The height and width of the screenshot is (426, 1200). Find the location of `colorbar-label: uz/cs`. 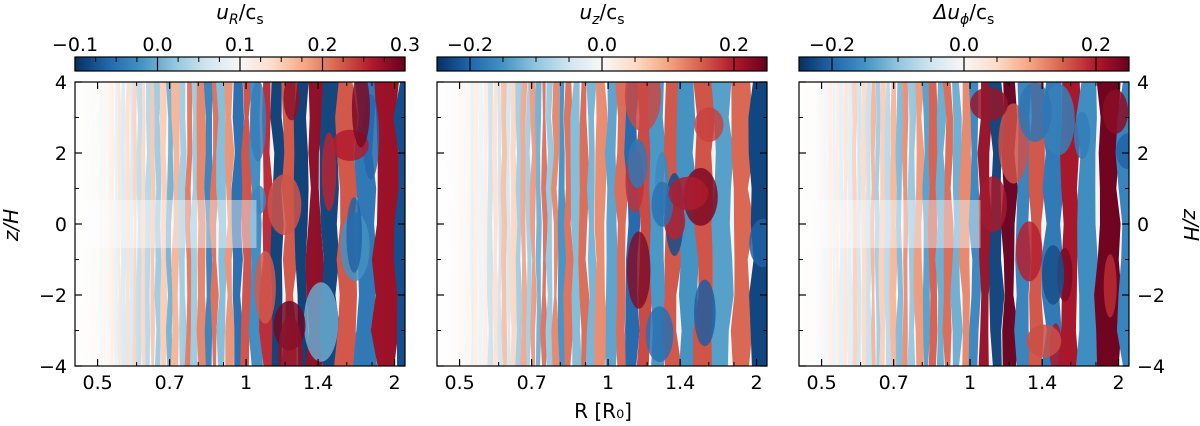

colorbar-label: uz/cs is located at coordinates (601, 14).